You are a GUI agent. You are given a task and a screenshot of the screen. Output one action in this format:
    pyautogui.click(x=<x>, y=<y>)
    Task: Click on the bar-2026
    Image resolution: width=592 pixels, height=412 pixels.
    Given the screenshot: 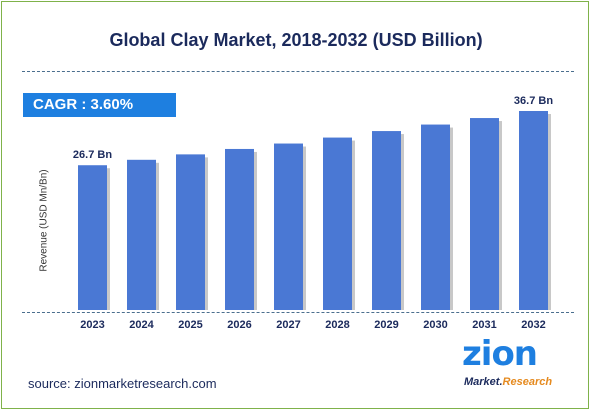 What is the action you would take?
    pyautogui.click(x=239, y=229)
    